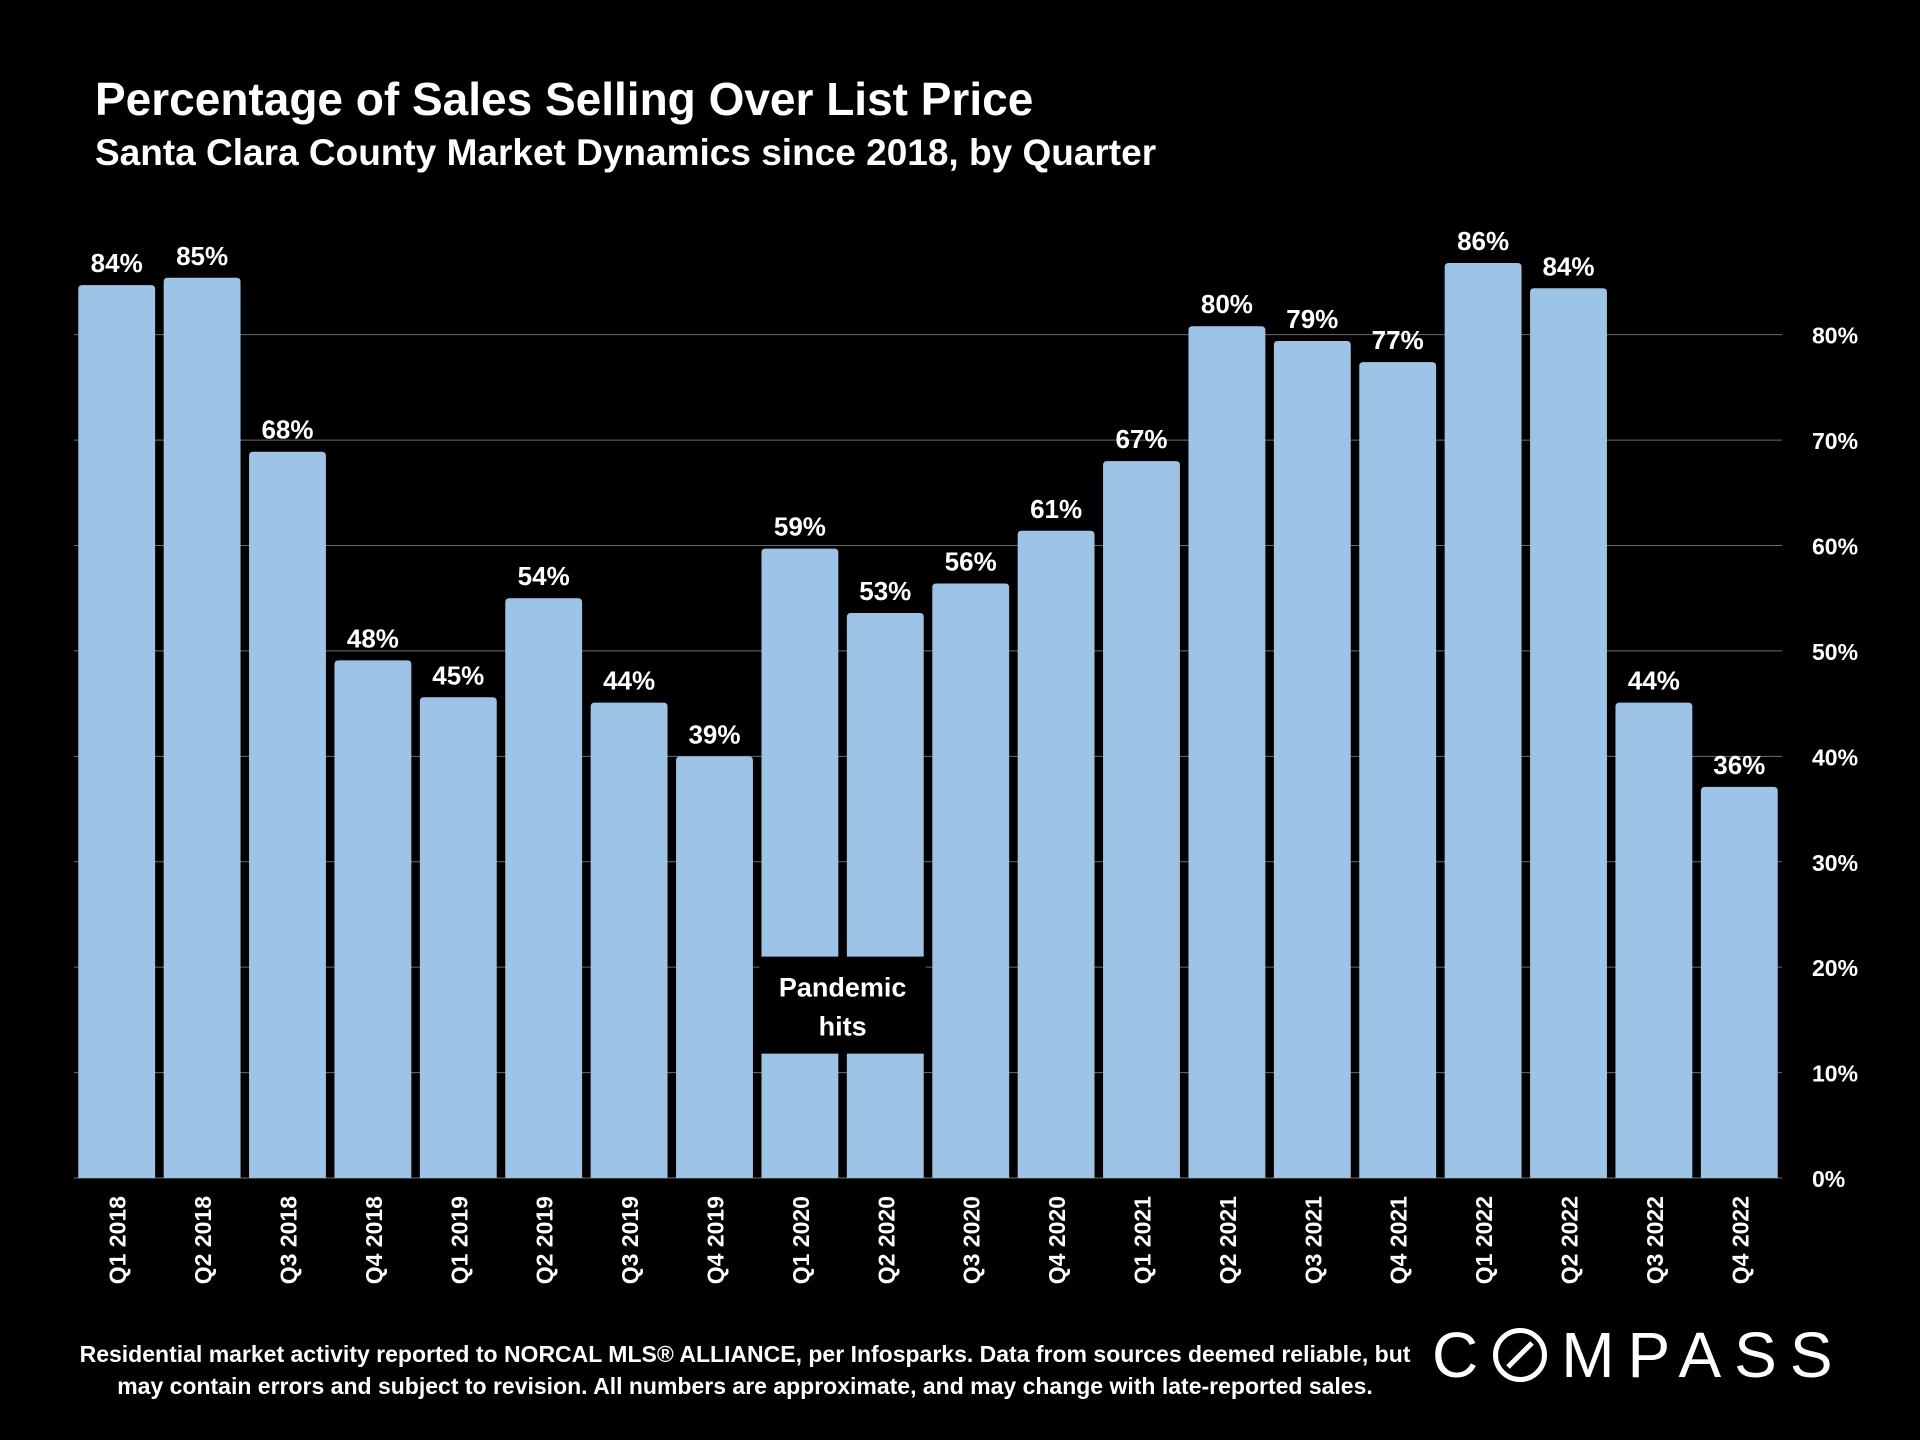 This screenshot has width=1920, height=1440. Describe the element at coordinates (1835, 441) in the screenshot. I see `y-tick-label: 70%` at that location.